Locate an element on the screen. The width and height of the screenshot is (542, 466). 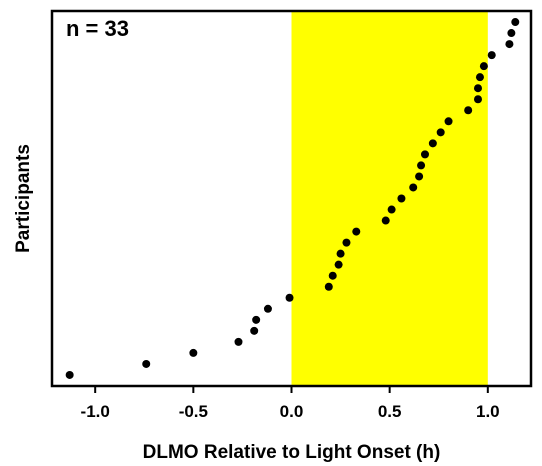
sample-size-annotation: n = 33 is located at coordinates (97, 28).